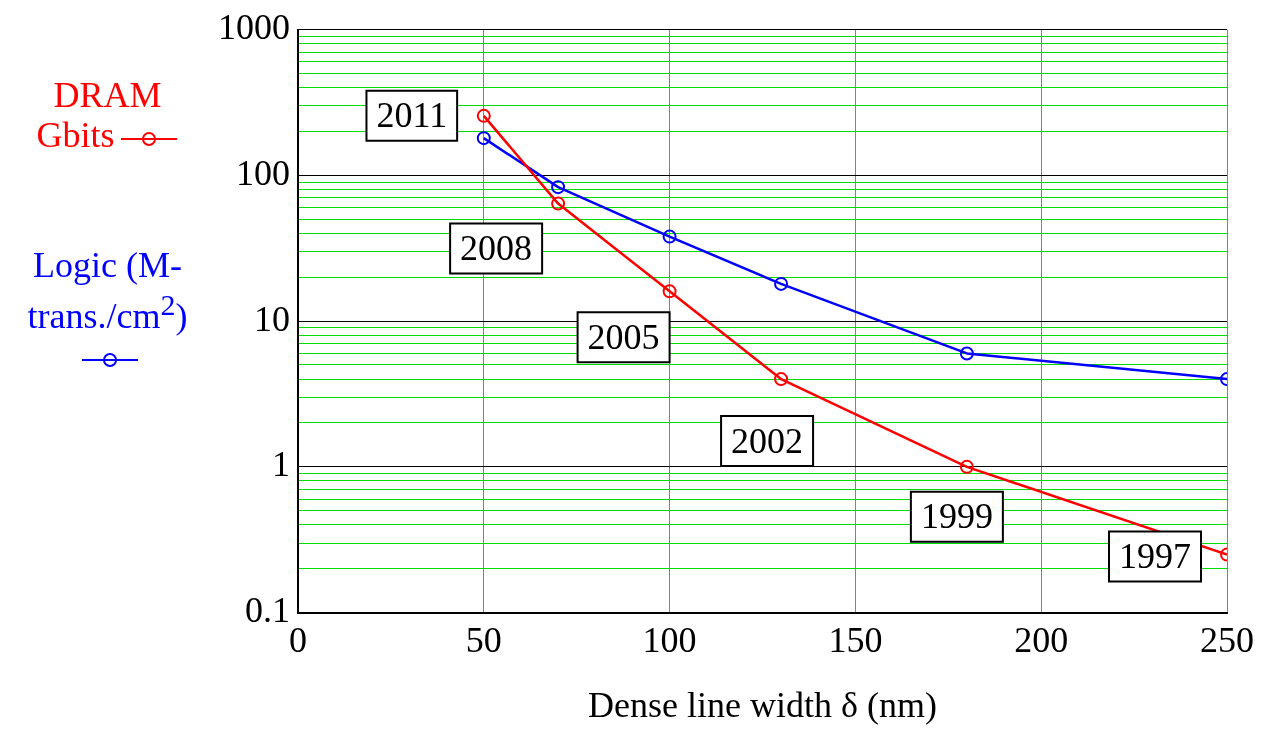  I want to click on y-tick-label: 1, so click(281, 464).